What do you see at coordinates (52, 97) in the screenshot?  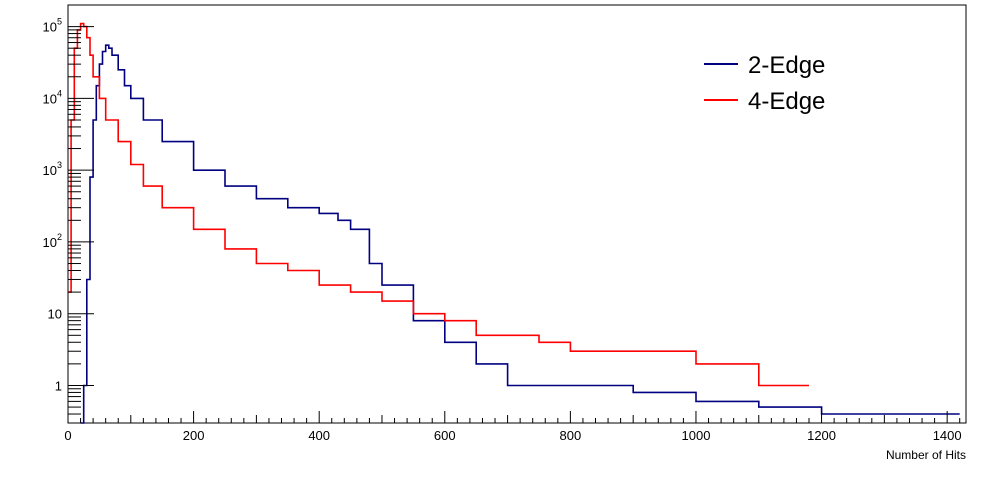 I see `y-tick-label: 10⁴` at bounding box center [52, 97].